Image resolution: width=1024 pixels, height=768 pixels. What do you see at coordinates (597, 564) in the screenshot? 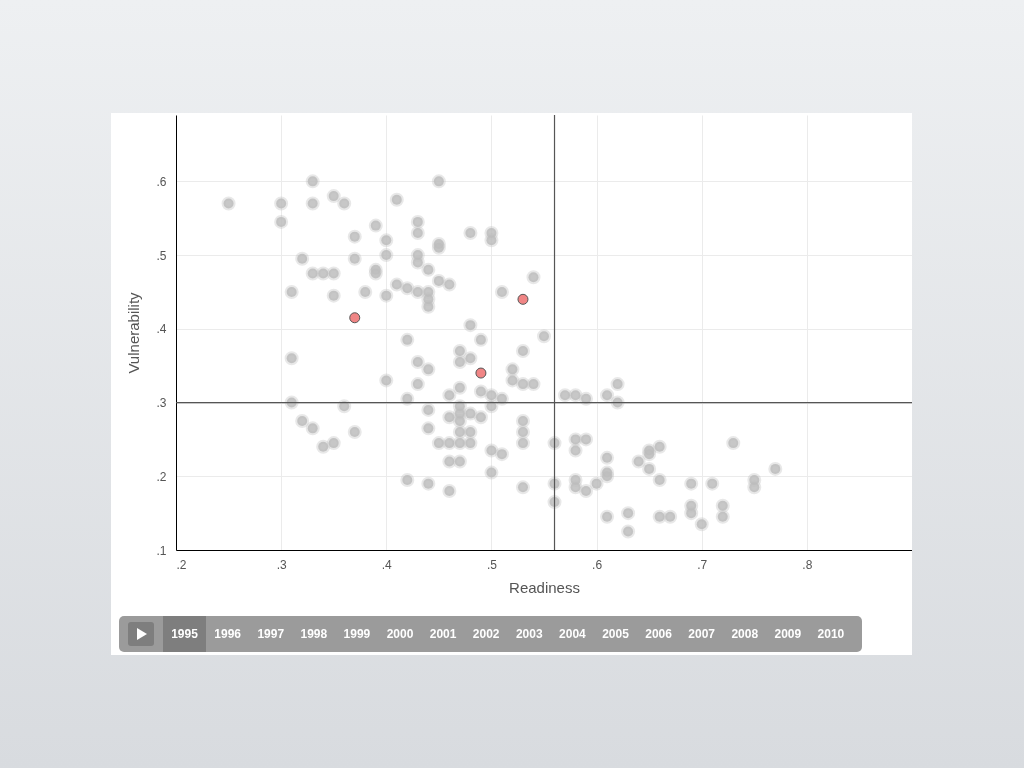
I see `x-tick-label: .6` at bounding box center [597, 564].